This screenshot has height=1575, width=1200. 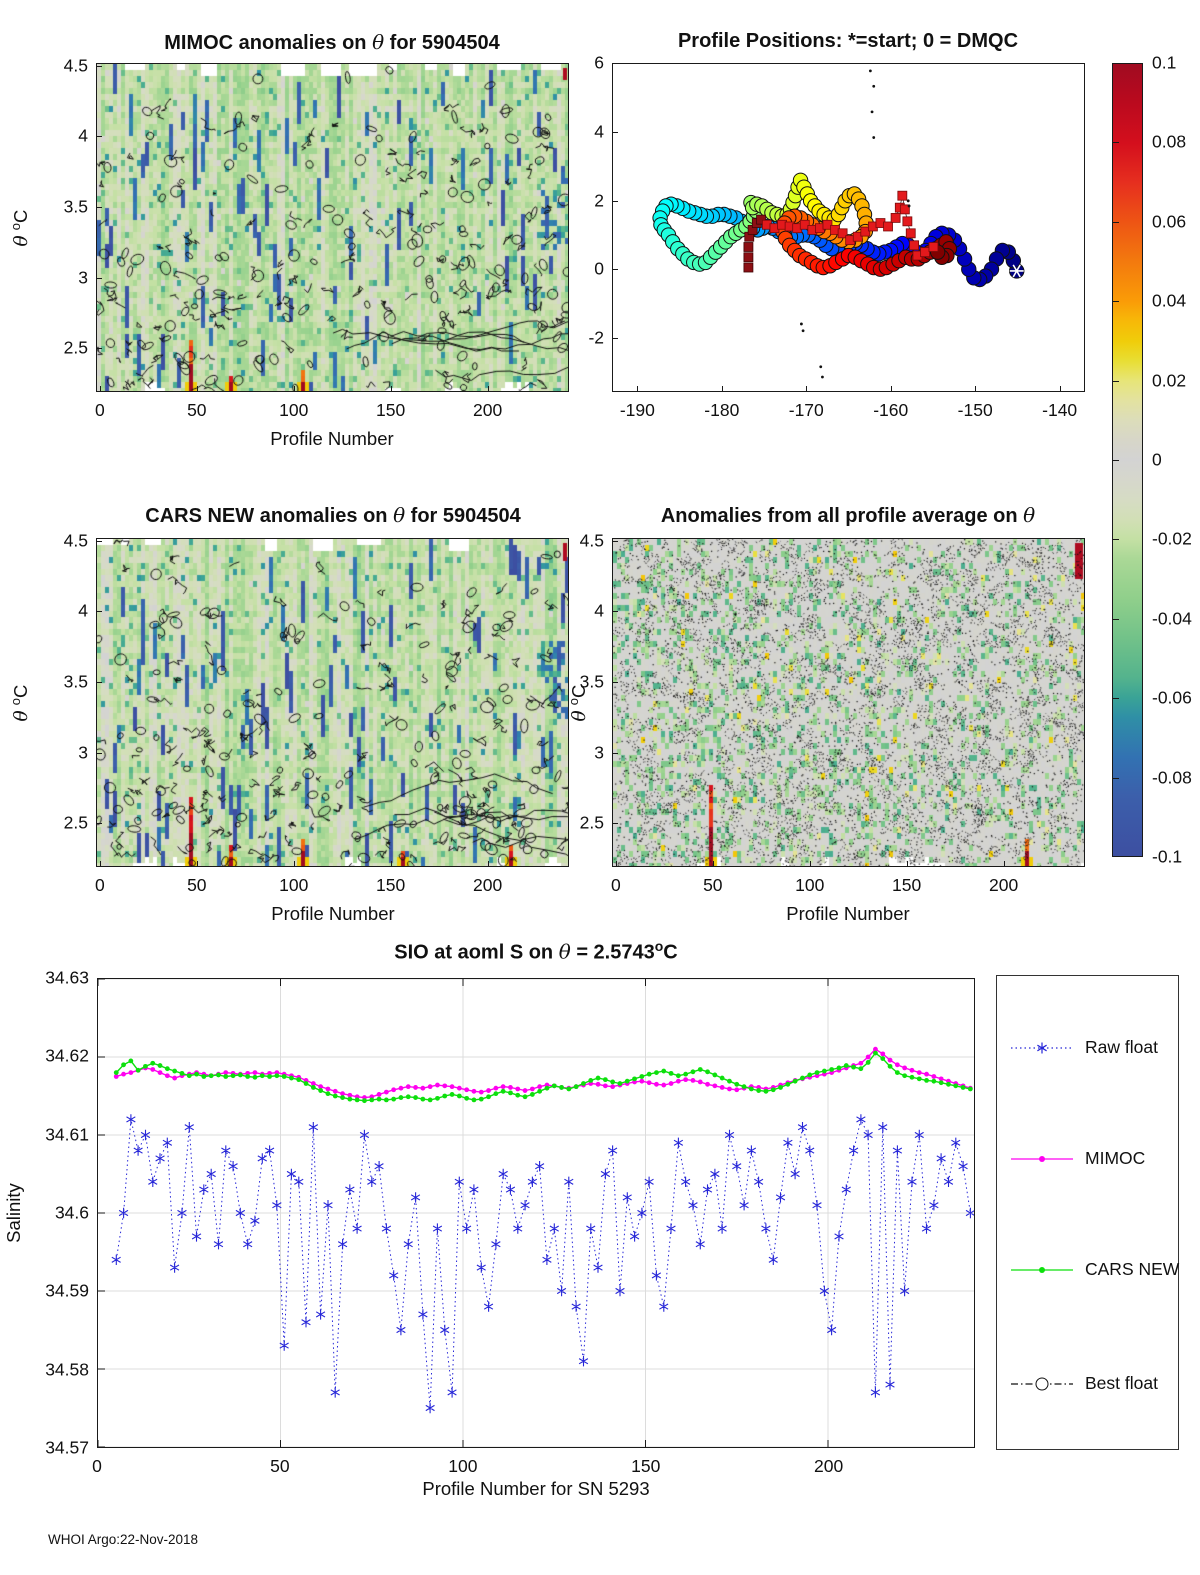 What do you see at coordinates (536, 951) in the screenshot?
I see `sio-panel-title: SIO at aoml S on θ = 2.5743oC` at bounding box center [536, 951].